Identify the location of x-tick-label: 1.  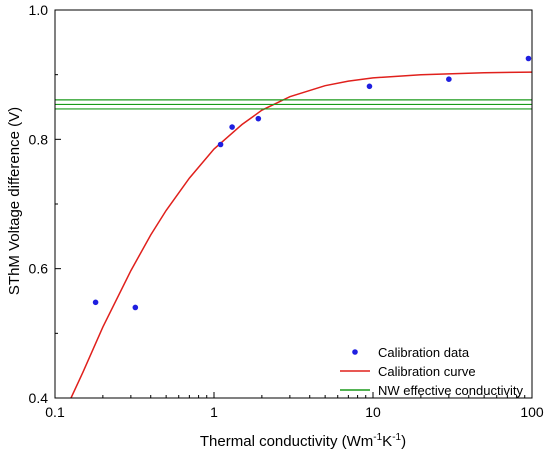
(214, 412).